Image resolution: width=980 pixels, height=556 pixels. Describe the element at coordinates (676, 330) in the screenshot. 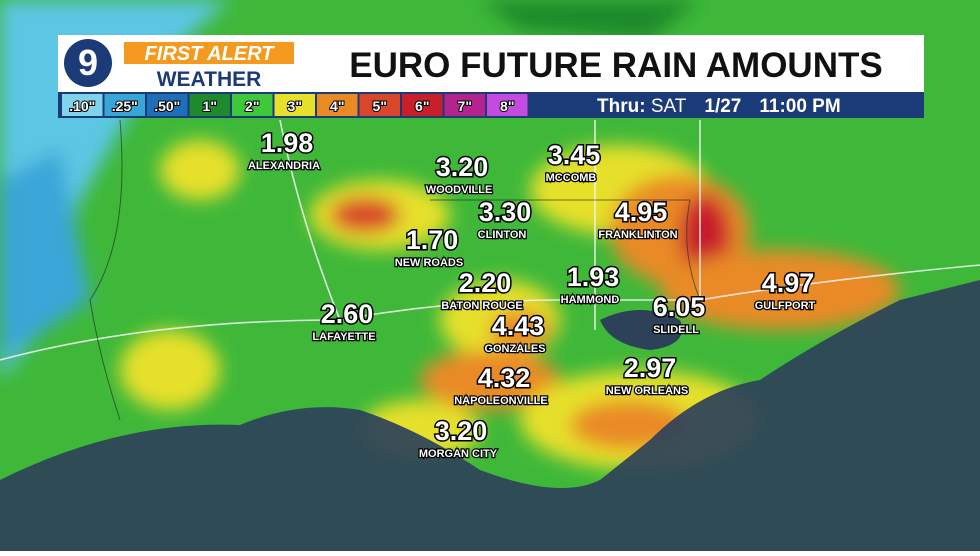

I see `city-name: SLIDELL` at that location.